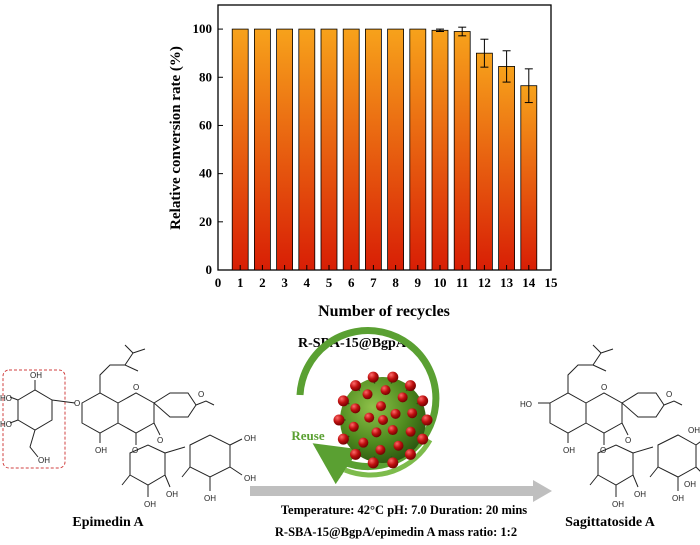  Describe the element at coordinates (552, 282) in the screenshot. I see `x-tick-label: 15` at that location.